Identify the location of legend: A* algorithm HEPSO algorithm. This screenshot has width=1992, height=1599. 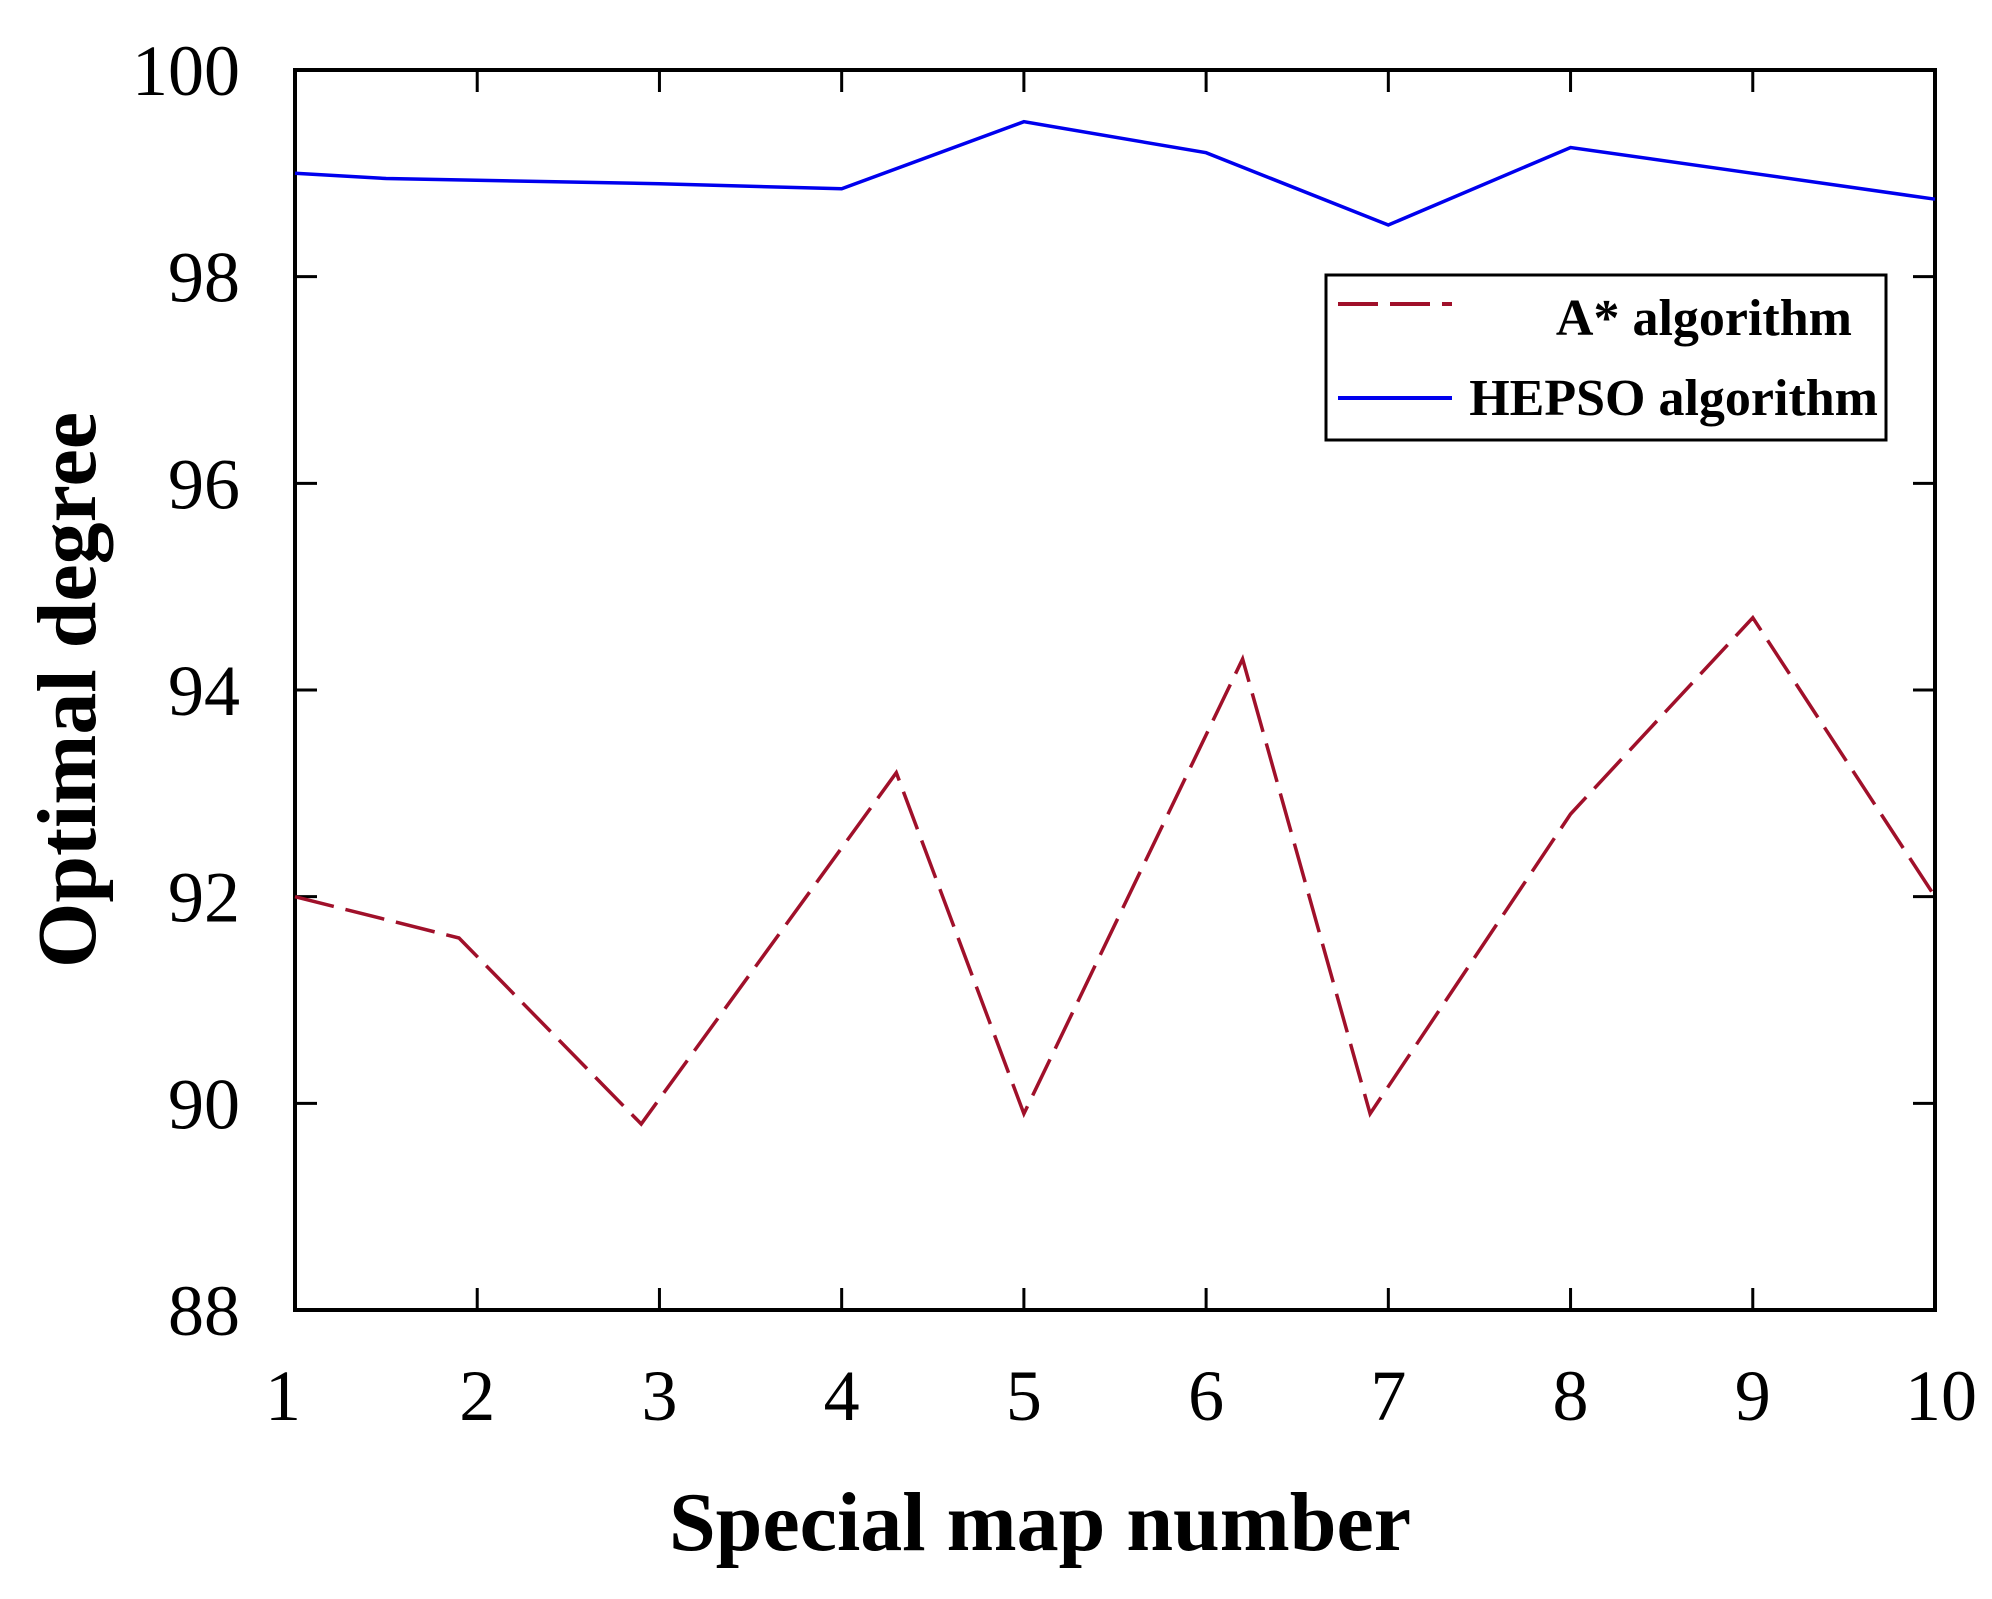
(1606, 357).